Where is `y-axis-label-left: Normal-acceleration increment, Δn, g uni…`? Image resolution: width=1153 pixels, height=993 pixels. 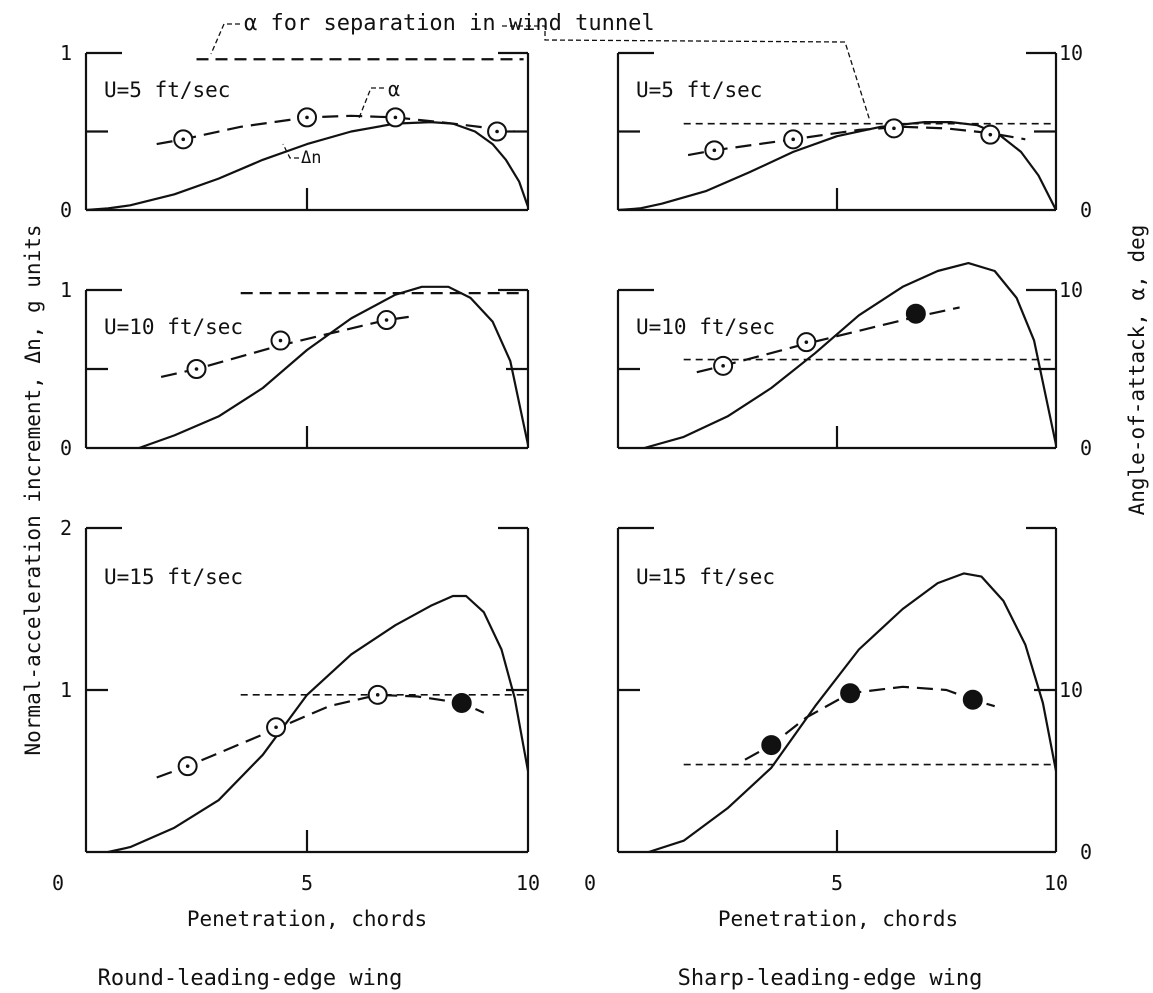 y-axis-label-left: Normal-acceleration increment, Δn, g uni… is located at coordinates (33, 489).